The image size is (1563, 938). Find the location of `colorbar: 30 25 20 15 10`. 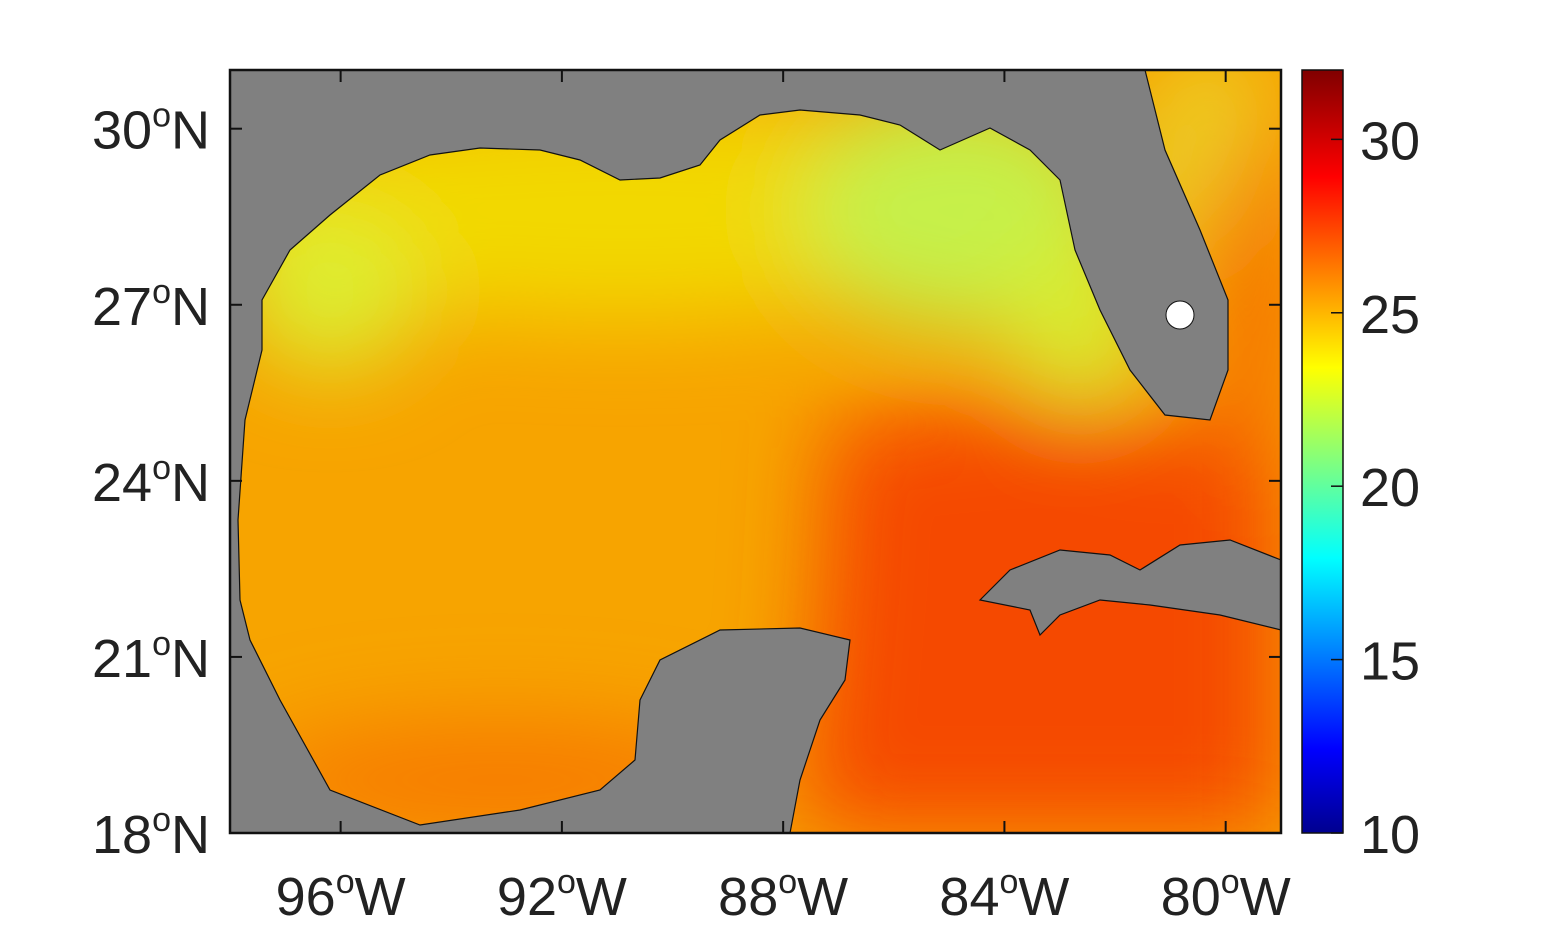

colorbar: 30 25 20 15 10 is located at coordinates (1360, 467).